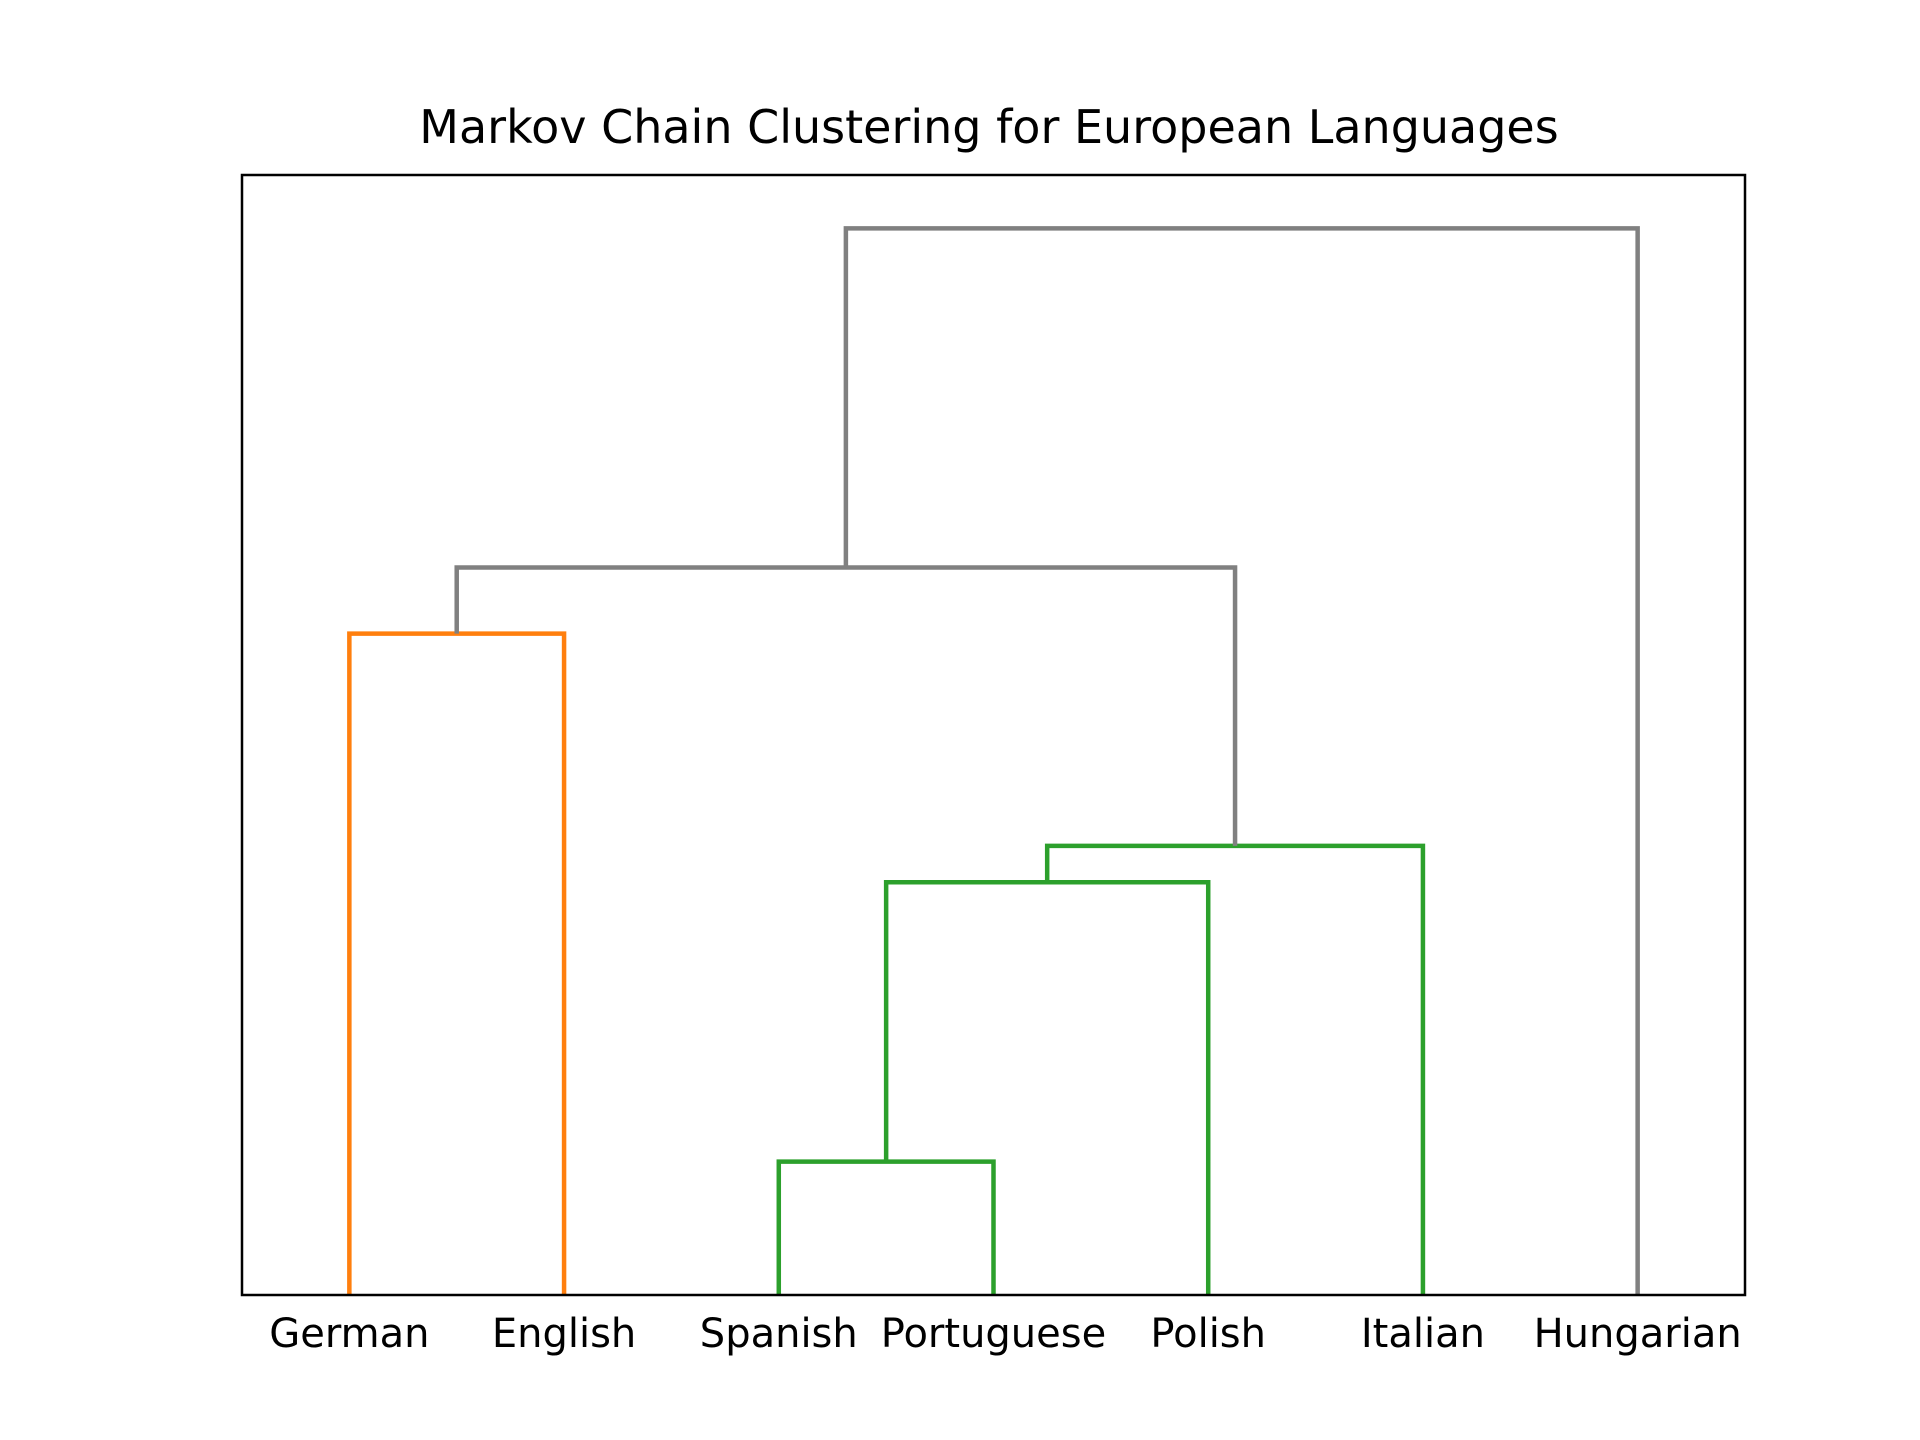 This screenshot has width=1920, height=1440. What do you see at coordinates (993, 1334) in the screenshot?
I see `leaf-label-portuguese: Portuguese` at bounding box center [993, 1334].